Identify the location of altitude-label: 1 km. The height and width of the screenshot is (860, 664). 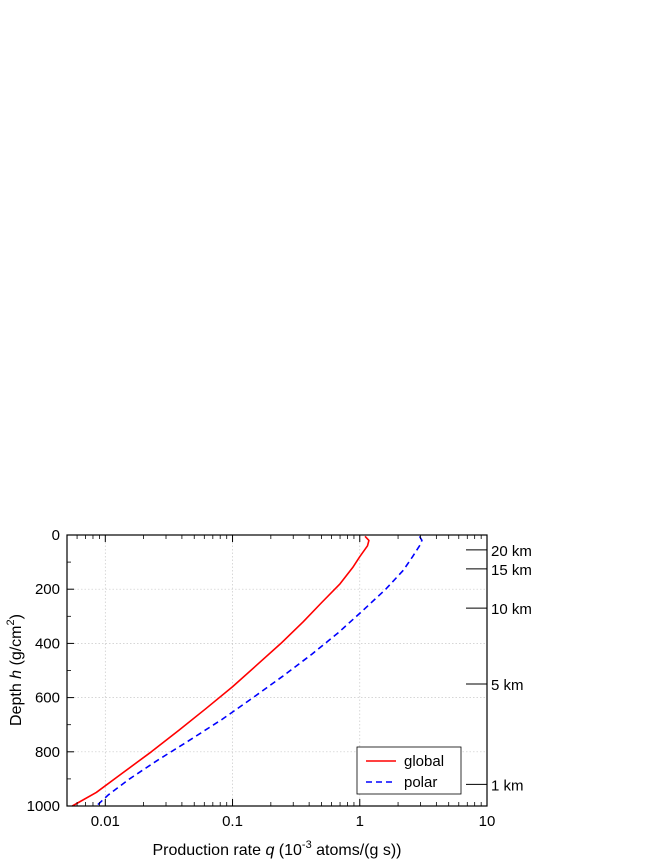
(507, 785).